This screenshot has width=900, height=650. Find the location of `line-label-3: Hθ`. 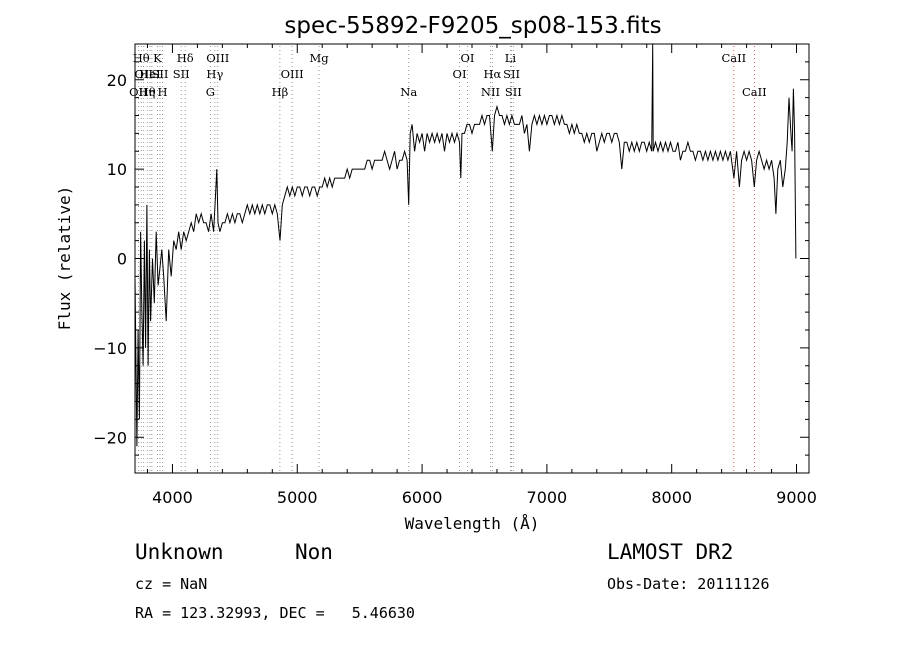

line-label-3: Hθ is located at coordinates (147, 92).